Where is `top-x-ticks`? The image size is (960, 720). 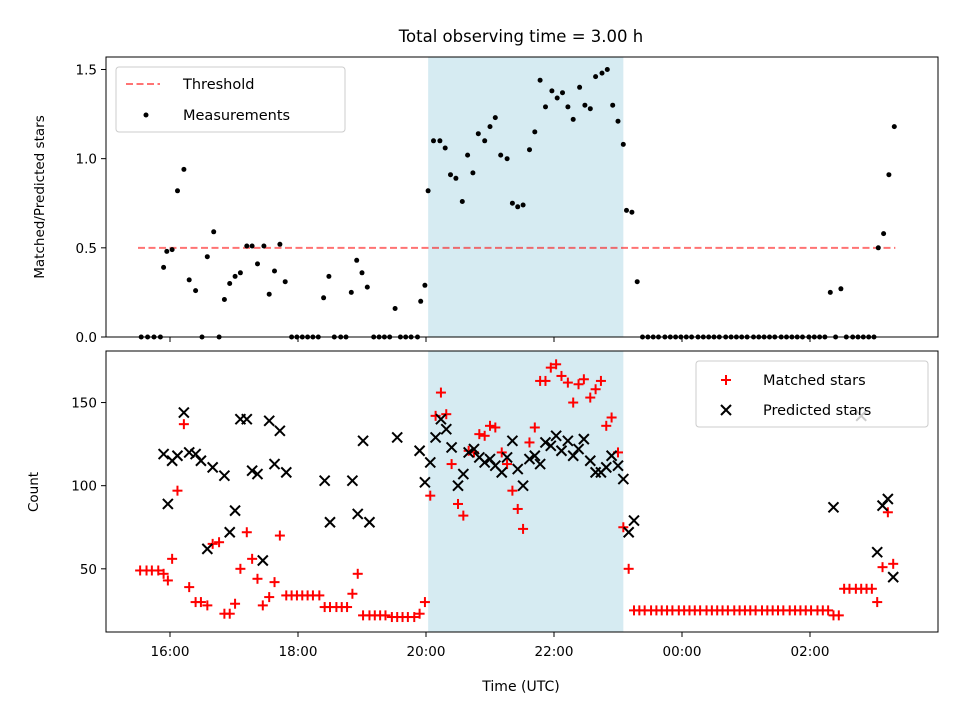 top-x-ticks is located at coordinates (490, 339).